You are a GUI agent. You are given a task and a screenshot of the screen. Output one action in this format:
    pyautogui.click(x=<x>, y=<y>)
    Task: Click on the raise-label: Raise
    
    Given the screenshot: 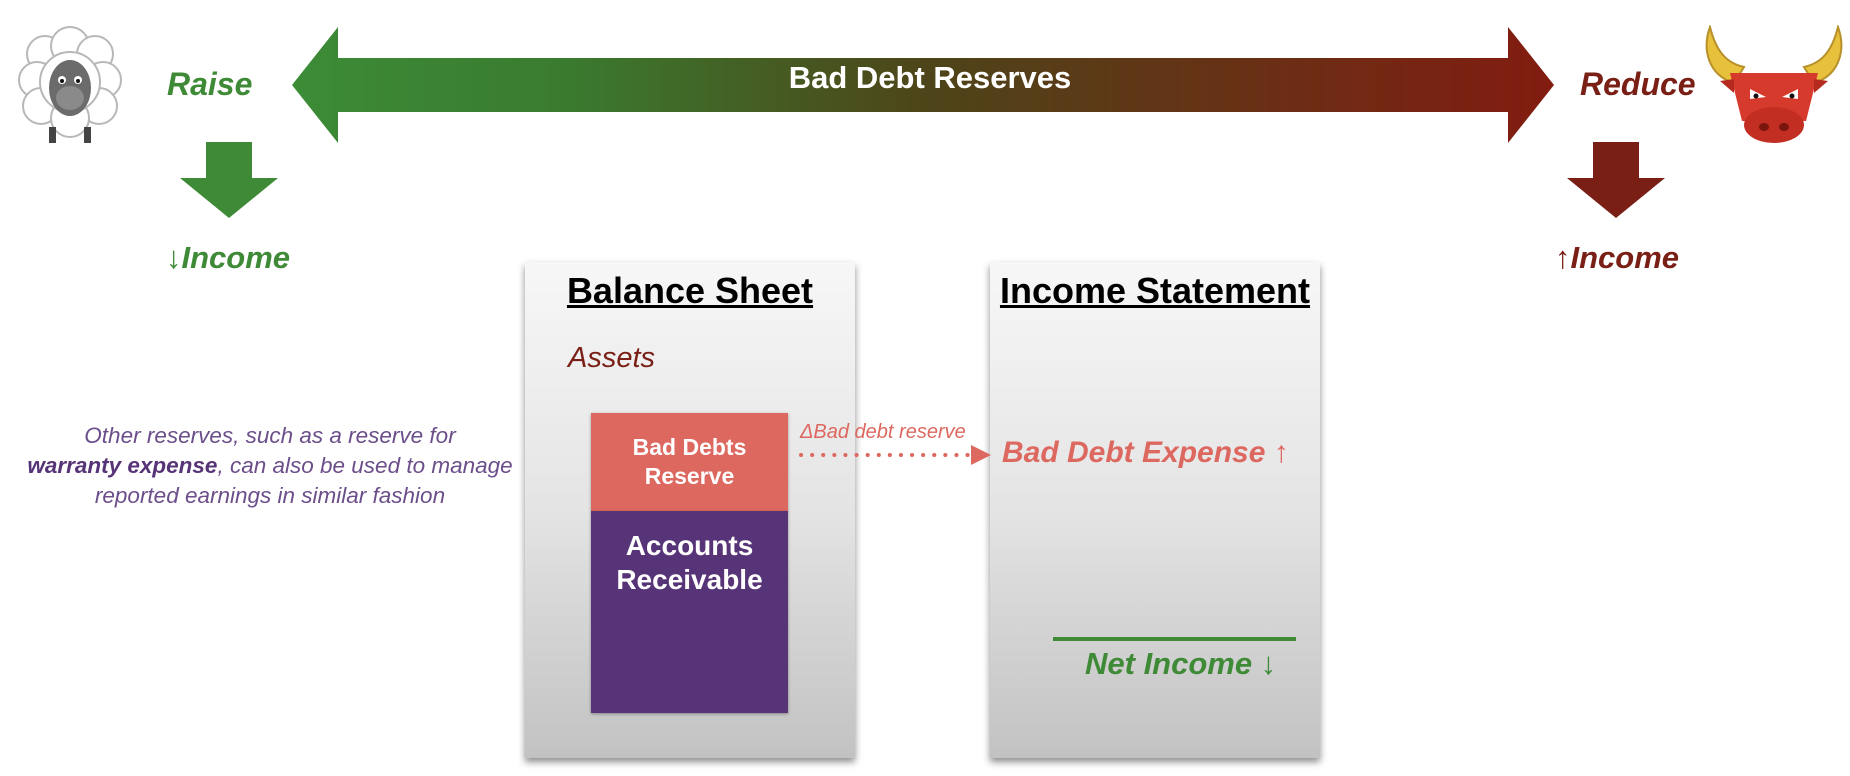 What is the action you would take?
    pyautogui.click(x=210, y=84)
    